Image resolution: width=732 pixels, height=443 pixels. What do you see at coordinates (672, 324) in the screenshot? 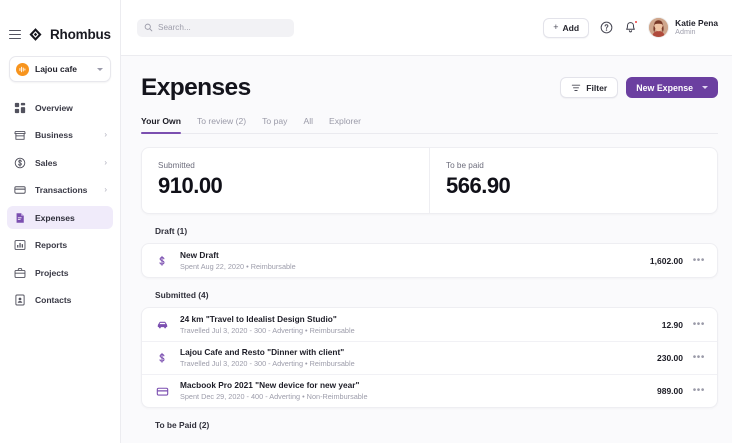
I see `row-amount: 12.90` at bounding box center [672, 324].